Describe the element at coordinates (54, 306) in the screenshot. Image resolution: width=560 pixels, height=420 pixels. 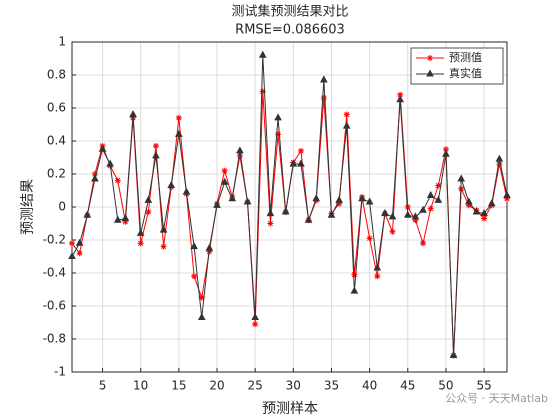
I see `y-tick-label: -0.6` at that location.